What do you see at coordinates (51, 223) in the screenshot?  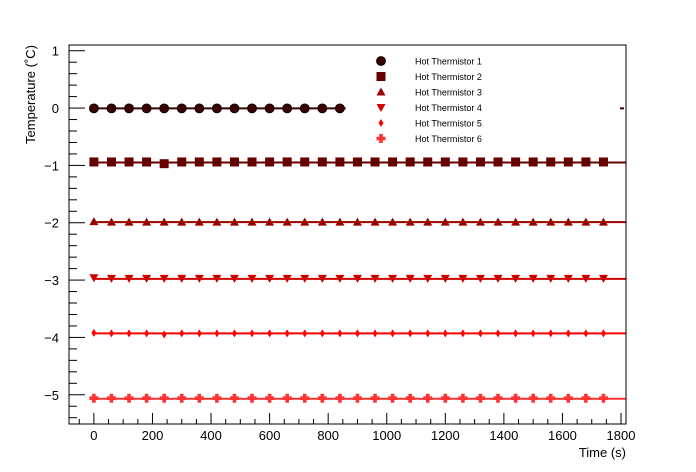 I see `y-tick-label: −2` at bounding box center [51, 223].